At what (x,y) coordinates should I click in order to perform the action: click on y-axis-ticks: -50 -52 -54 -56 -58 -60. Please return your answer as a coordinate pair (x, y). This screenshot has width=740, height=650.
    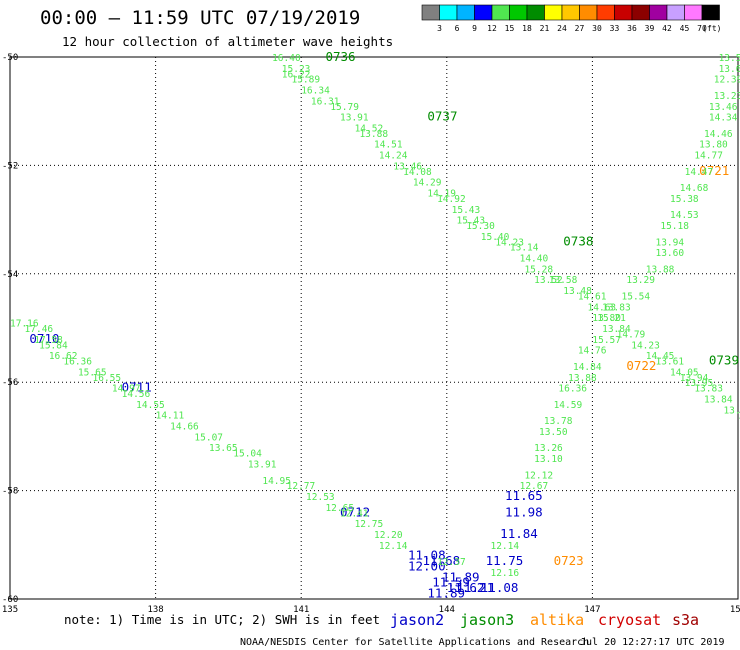
    Looking at the image, I should click on (10, 329).